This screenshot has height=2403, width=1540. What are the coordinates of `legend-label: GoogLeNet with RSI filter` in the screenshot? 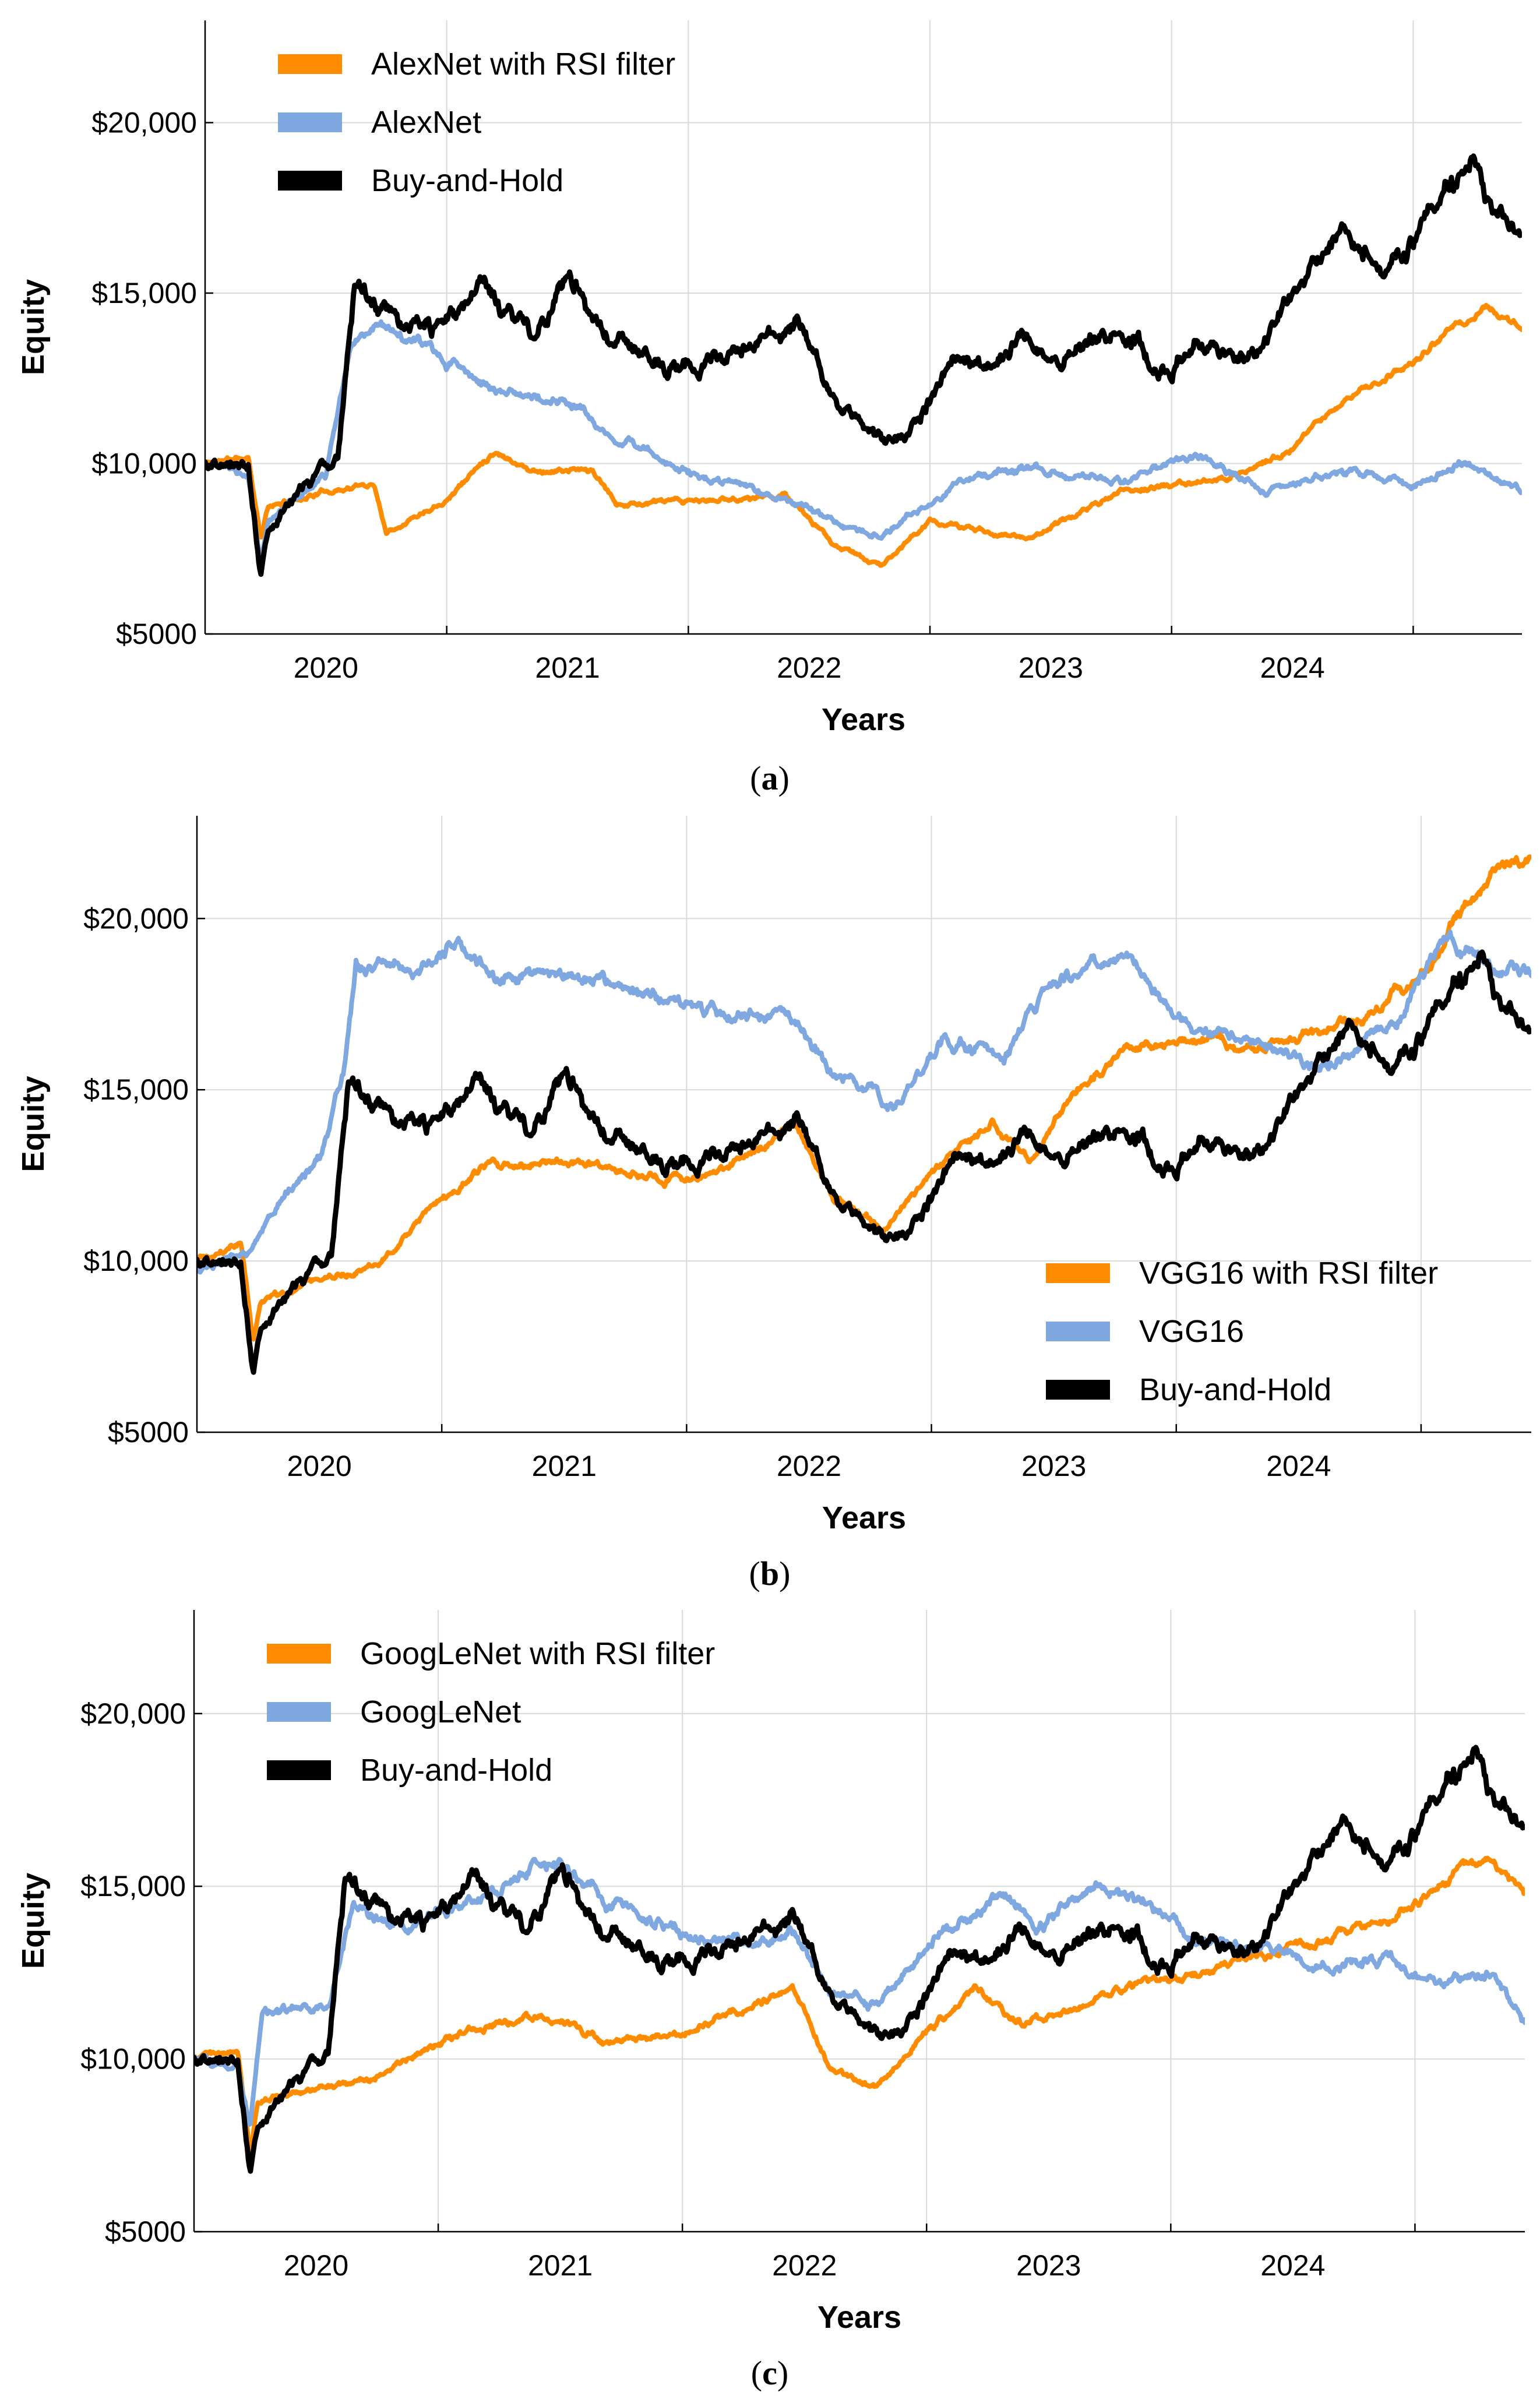 It's located at (537, 1653).